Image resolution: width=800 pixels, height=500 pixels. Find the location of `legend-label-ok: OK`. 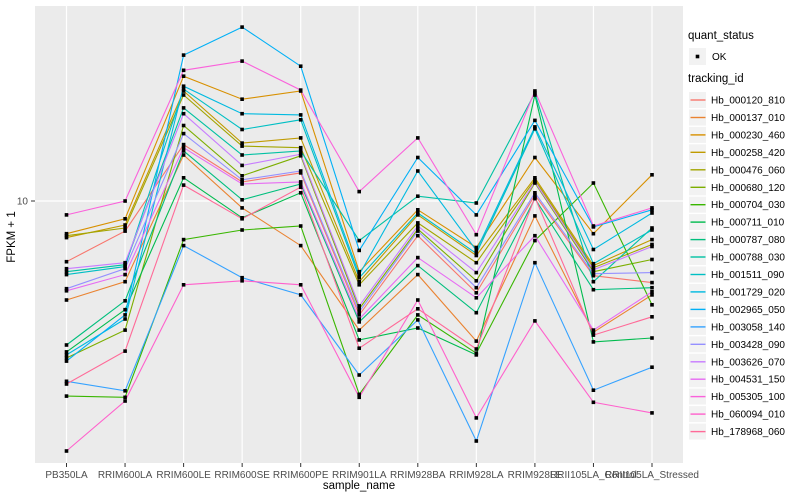

legend-label-ok: OK is located at coordinates (719, 57).